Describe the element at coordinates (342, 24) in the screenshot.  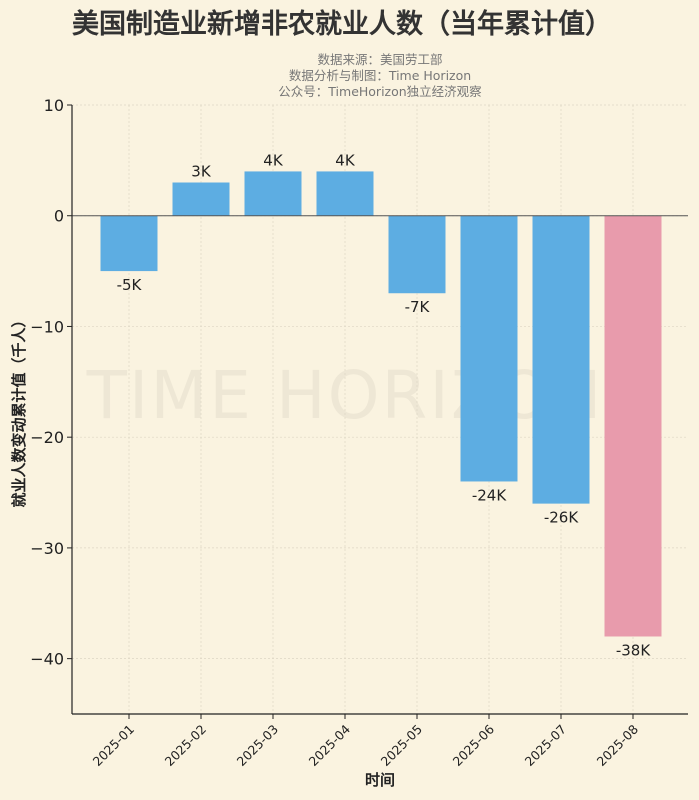
I see `chart-title: 美国制造业新增非农就业人数（当年累计值）` at that location.